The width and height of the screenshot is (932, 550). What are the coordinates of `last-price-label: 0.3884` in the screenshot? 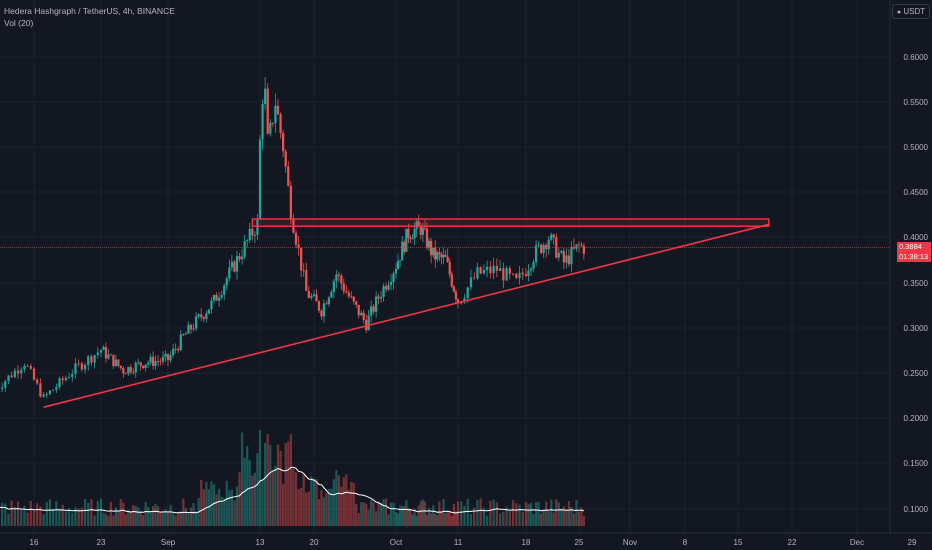 It's located at (914, 247).